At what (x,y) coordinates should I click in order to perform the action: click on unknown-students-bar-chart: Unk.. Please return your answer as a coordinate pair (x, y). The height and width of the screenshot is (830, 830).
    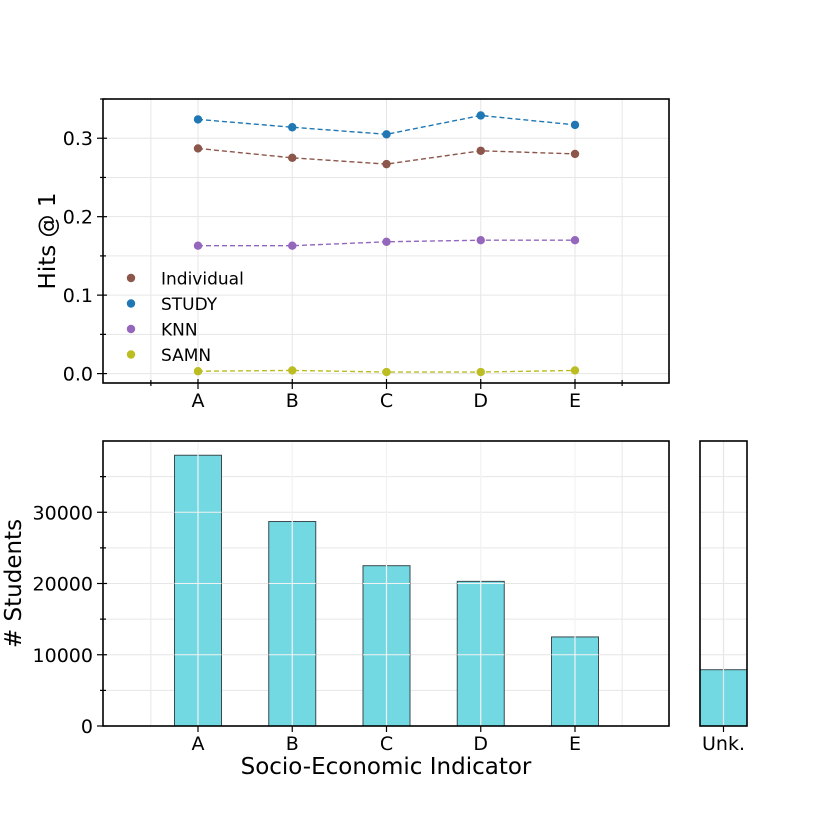
    Looking at the image, I should click on (723, 597).